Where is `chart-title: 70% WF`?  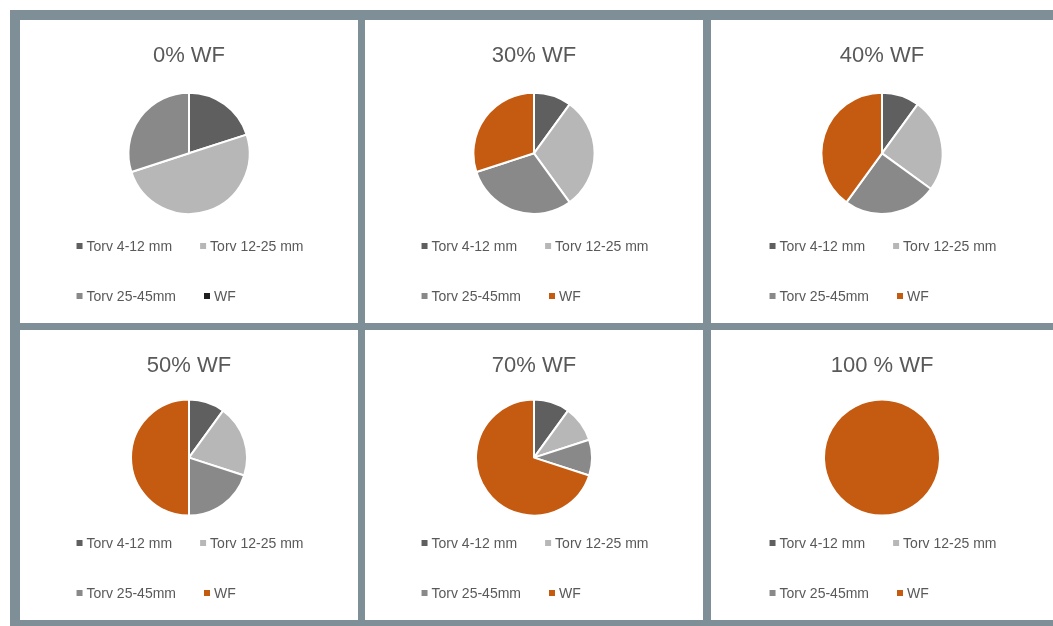
chart-title: 70% WF is located at coordinates (534, 364).